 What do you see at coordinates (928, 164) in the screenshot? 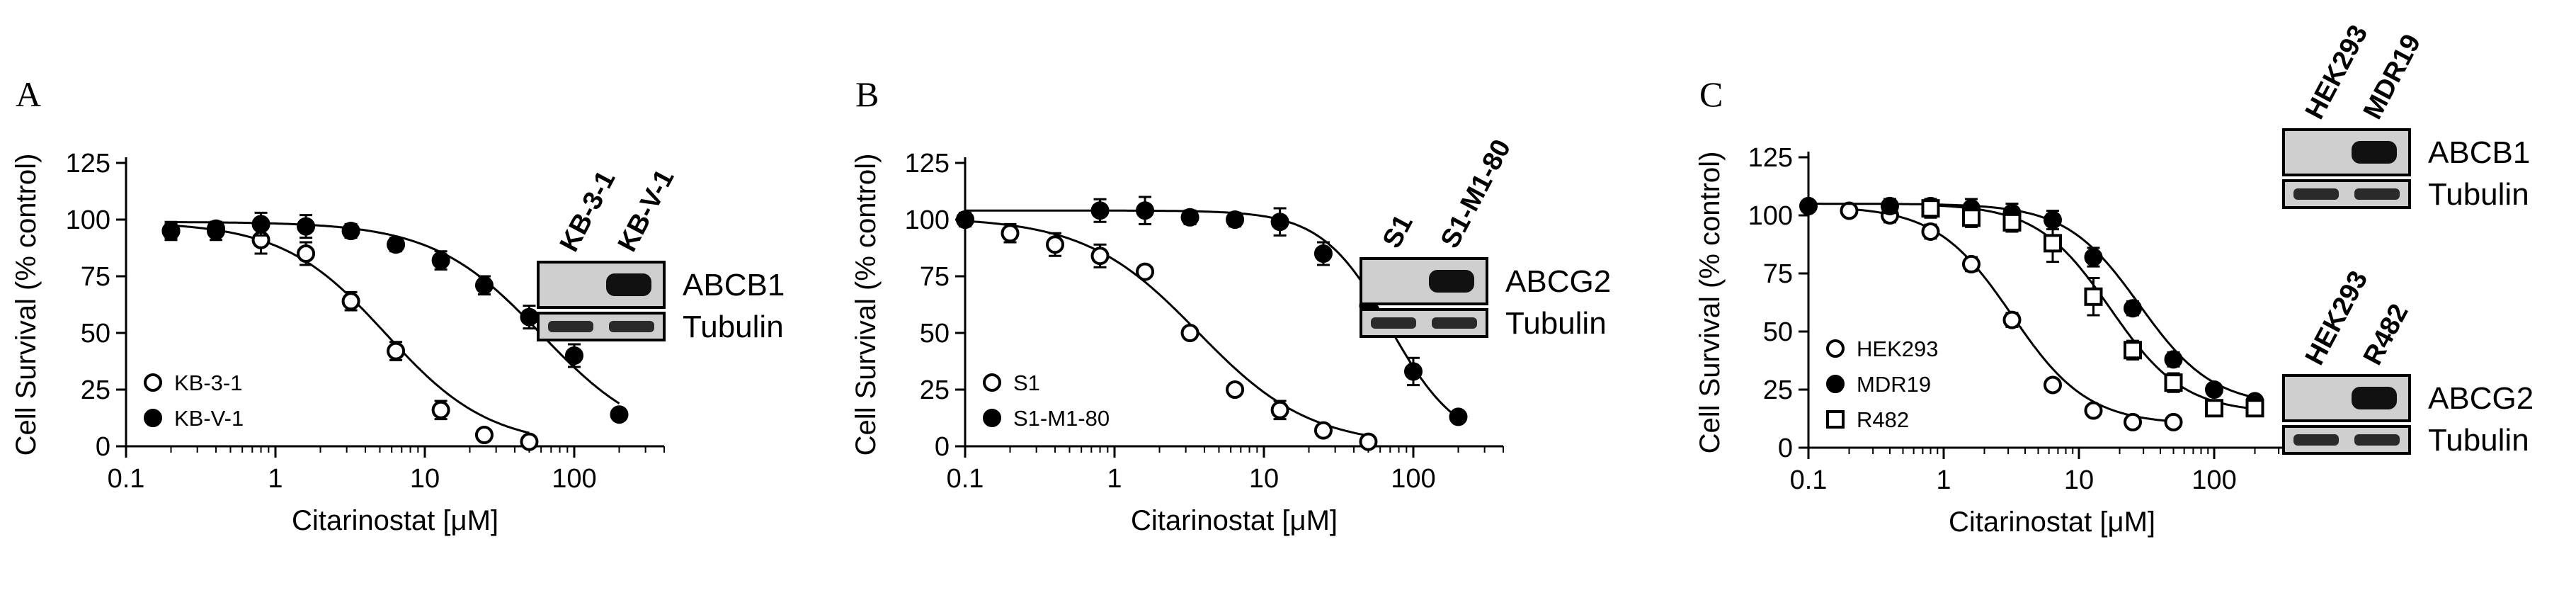
I see `y-tick-label: 125` at bounding box center [928, 164].